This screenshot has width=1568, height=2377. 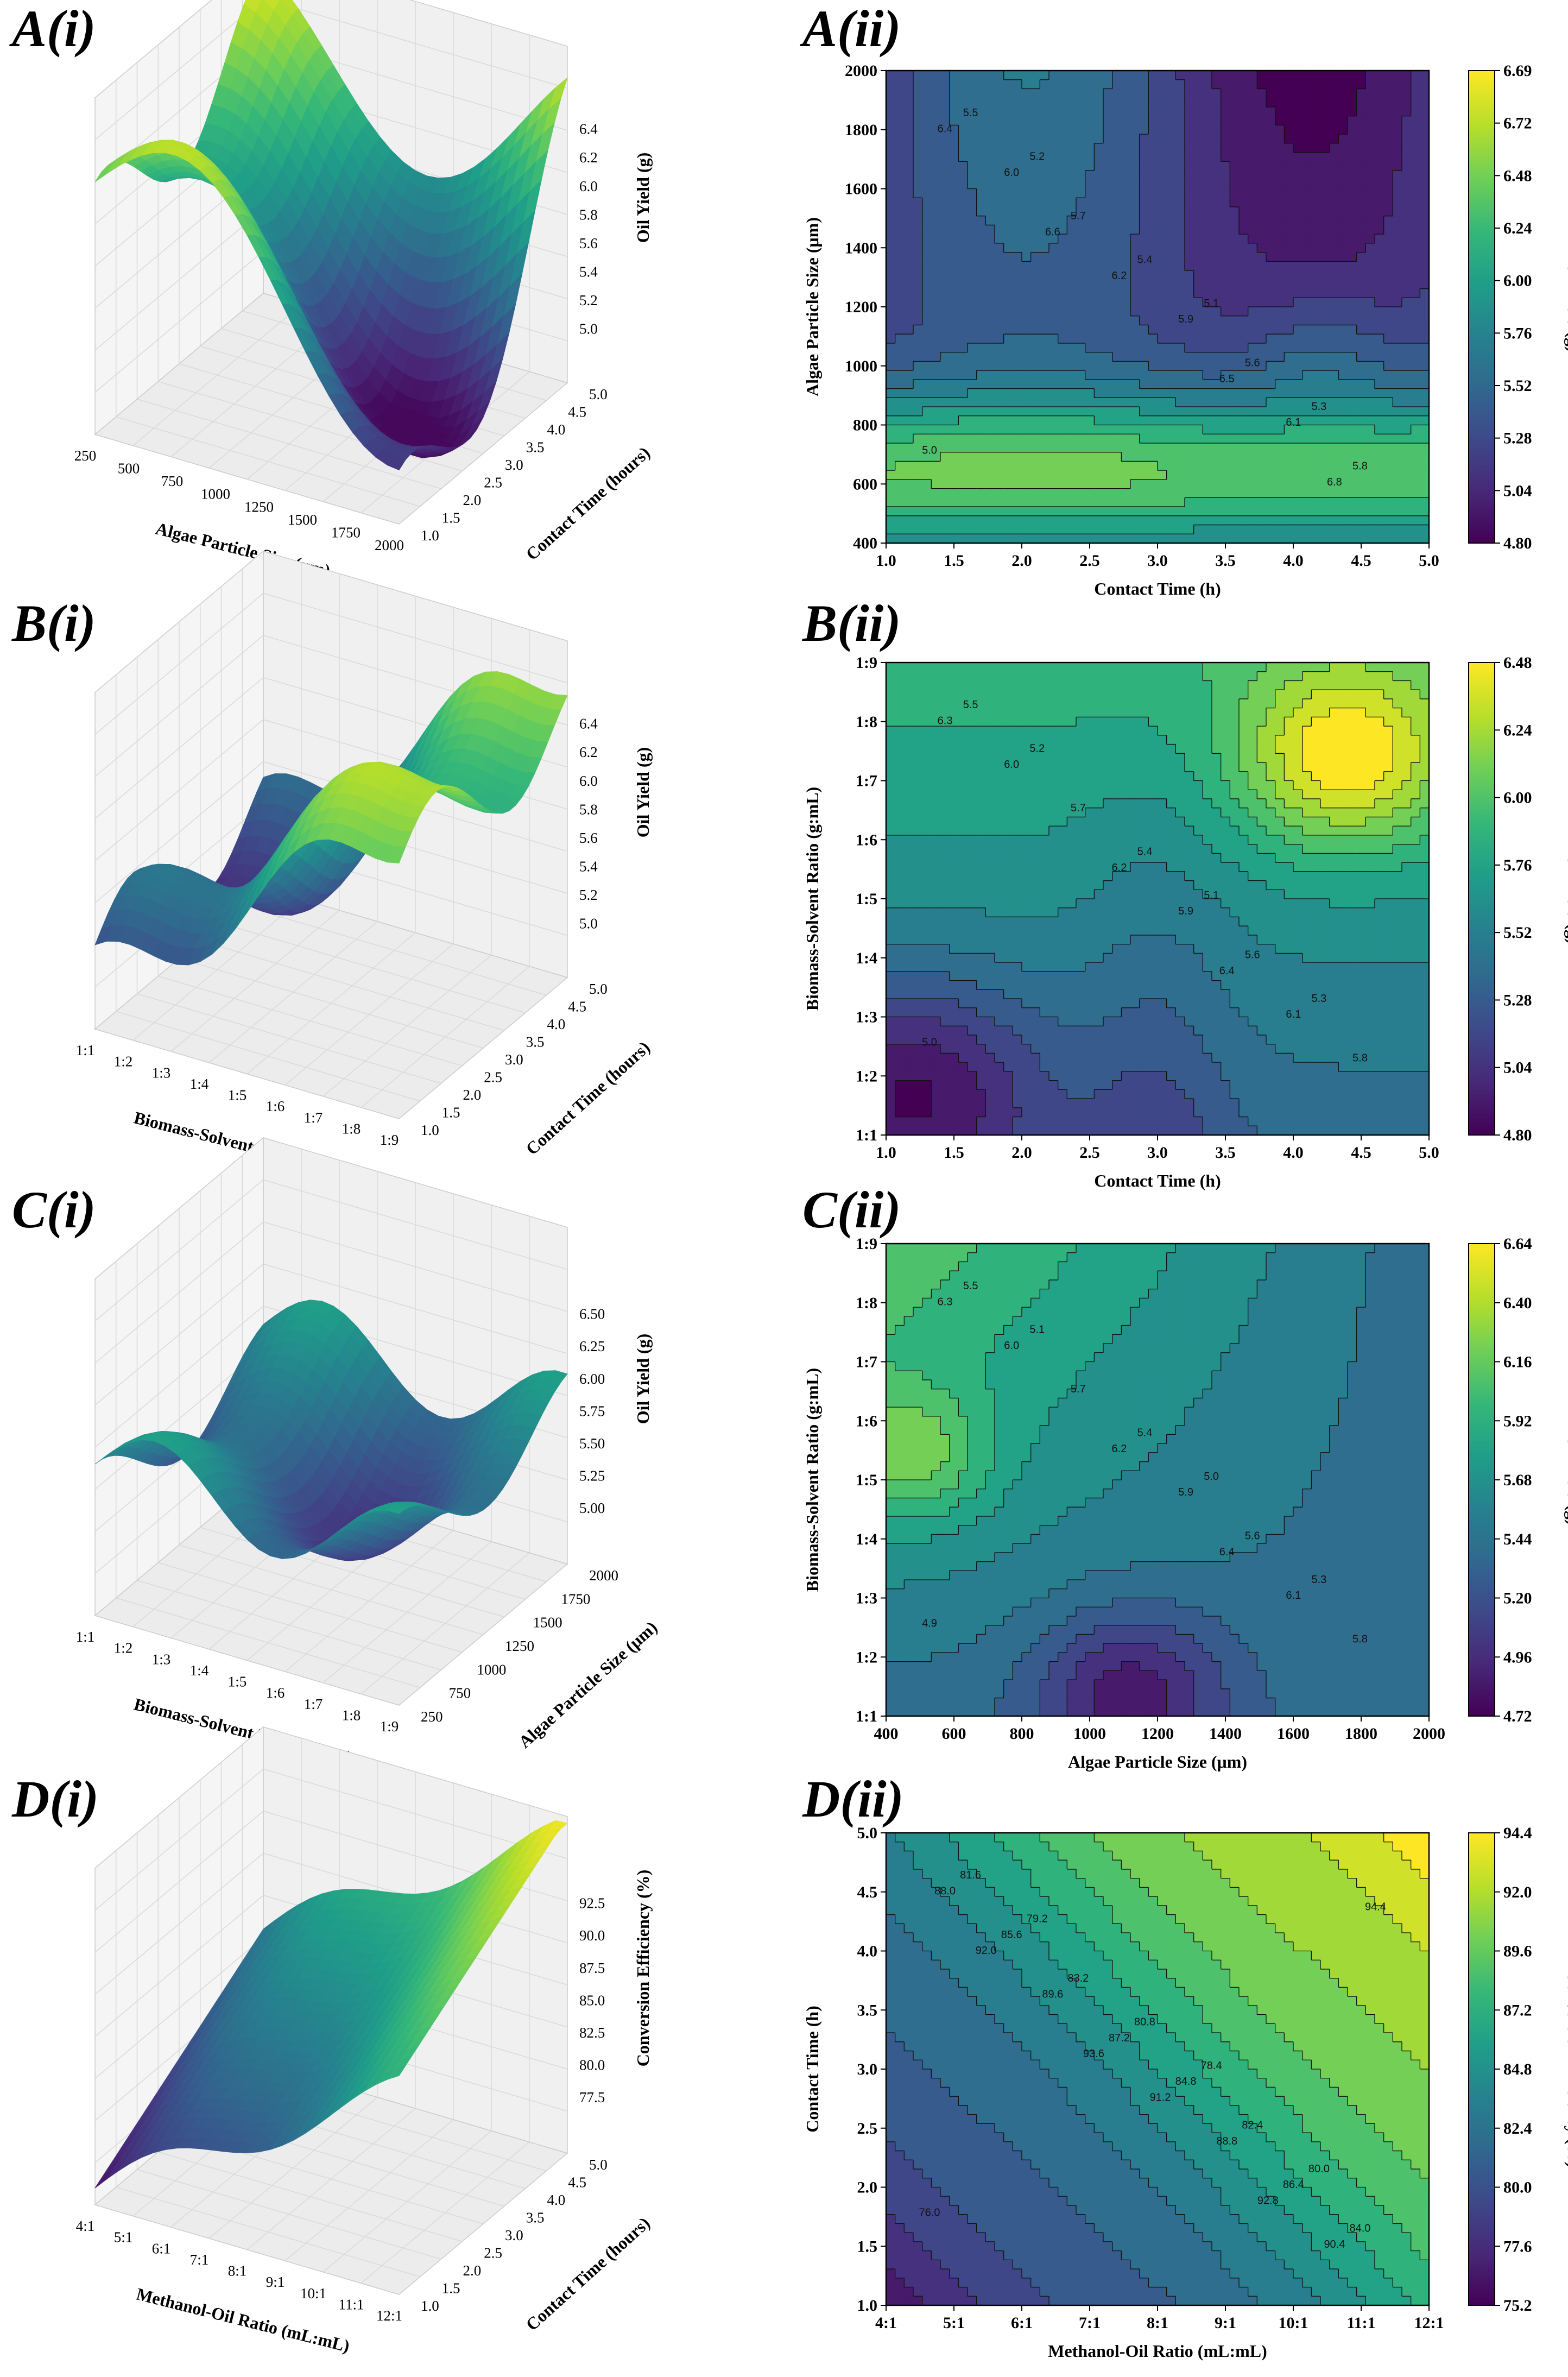 I want to click on y-tick-label: 1500, so click(x=547, y=1623).